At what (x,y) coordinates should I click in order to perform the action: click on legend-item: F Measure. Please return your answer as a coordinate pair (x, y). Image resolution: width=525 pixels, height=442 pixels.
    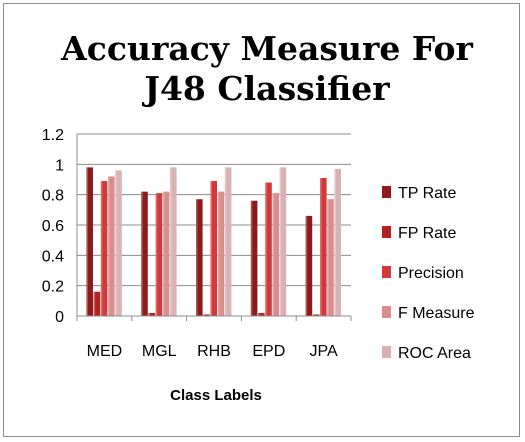
    Looking at the image, I should click on (428, 313).